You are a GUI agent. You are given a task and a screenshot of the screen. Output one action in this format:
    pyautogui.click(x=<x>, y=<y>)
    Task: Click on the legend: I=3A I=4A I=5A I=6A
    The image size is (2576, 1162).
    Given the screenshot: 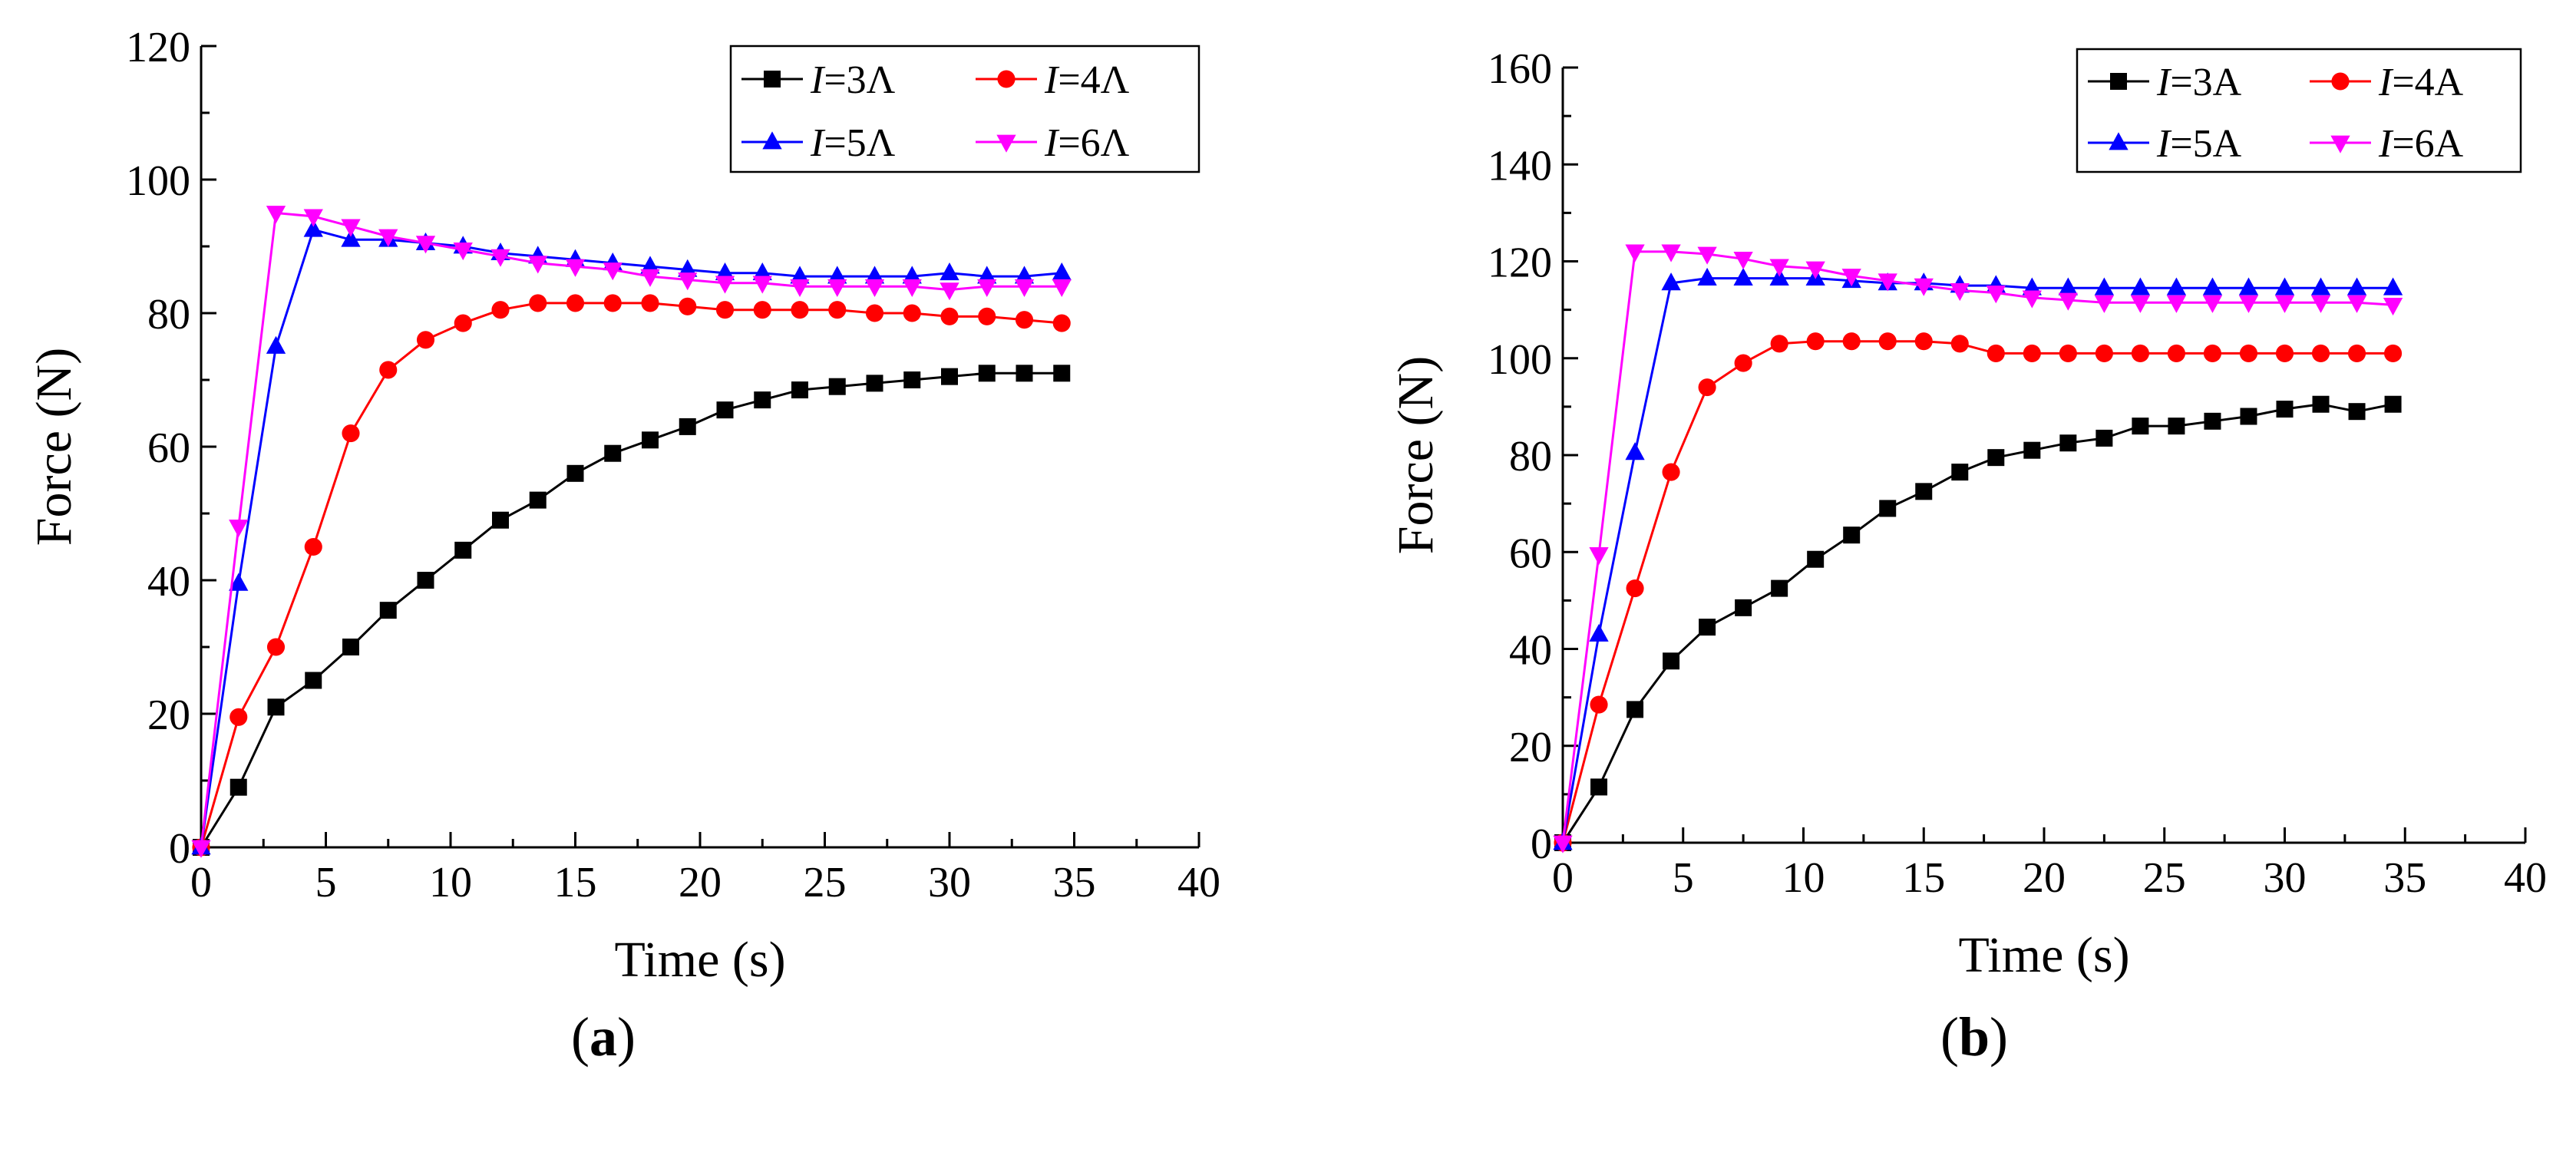 What is the action you would take?
    pyautogui.click(x=2299, y=110)
    